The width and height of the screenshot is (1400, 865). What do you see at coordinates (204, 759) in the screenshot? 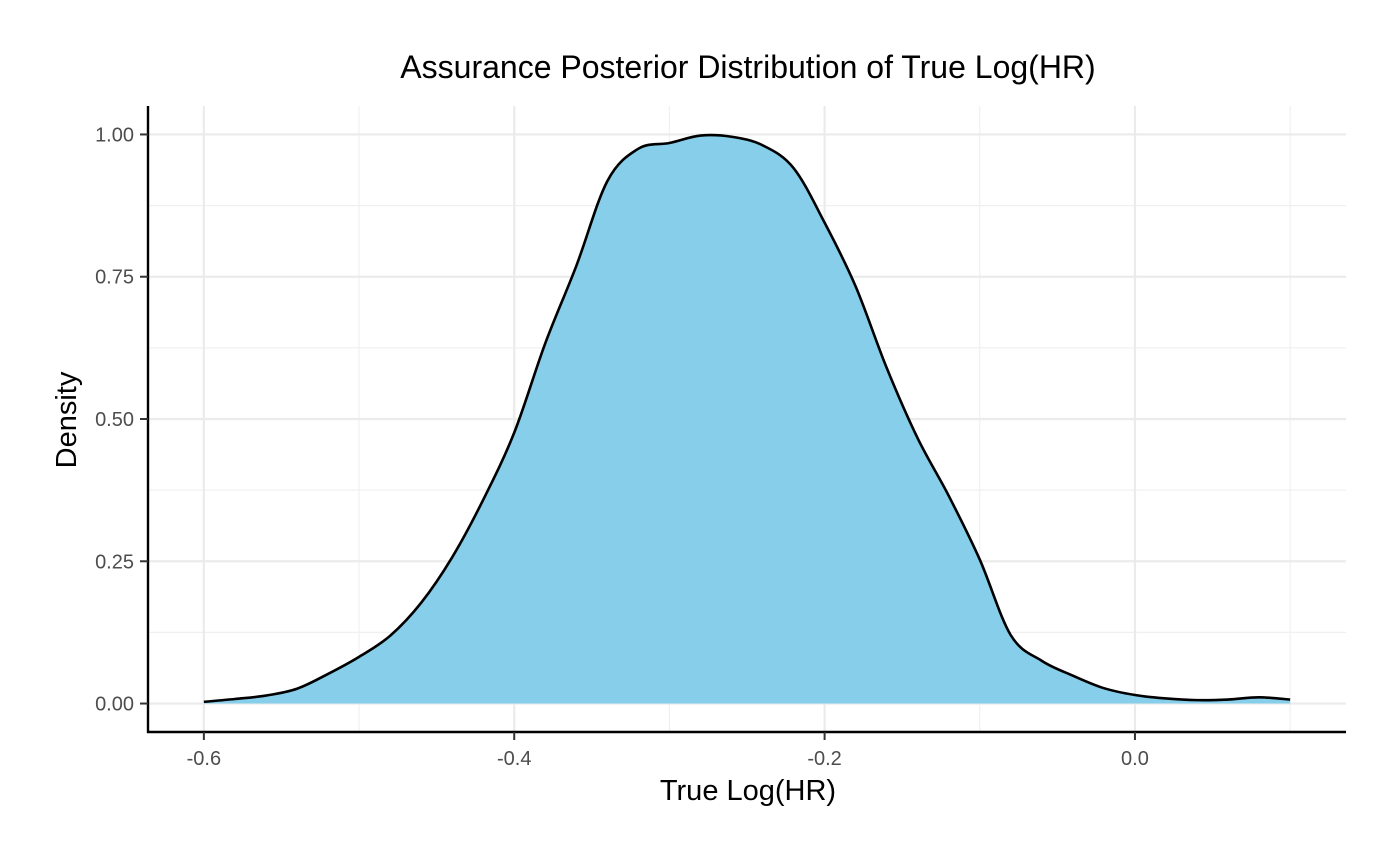
I see `x-tick-label-0: -0.6` at bounding box center [204, 759].